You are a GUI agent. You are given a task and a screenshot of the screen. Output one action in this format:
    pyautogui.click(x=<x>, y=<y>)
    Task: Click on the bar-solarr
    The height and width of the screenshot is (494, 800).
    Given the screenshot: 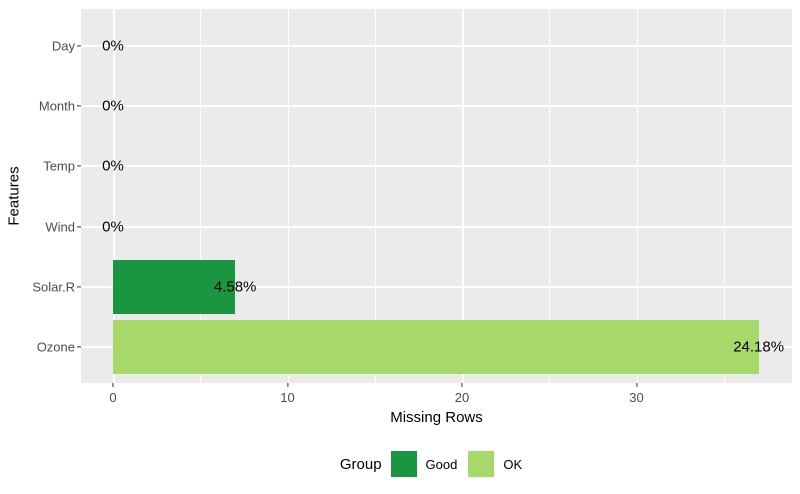 What is the action you would take?
    pyautogui.click(x=174, y=287)
    